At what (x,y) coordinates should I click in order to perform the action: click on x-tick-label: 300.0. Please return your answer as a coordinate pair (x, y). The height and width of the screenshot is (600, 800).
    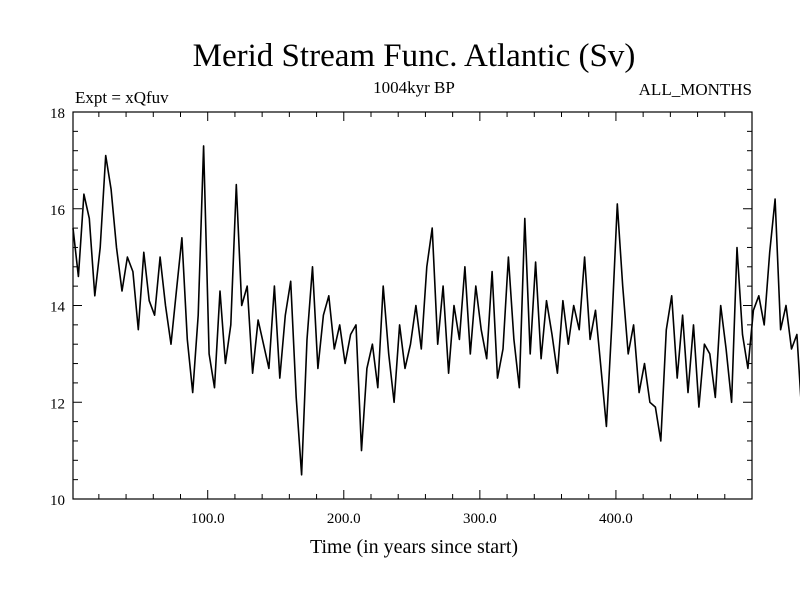
    Looking at the image, I should click on (480, 519).